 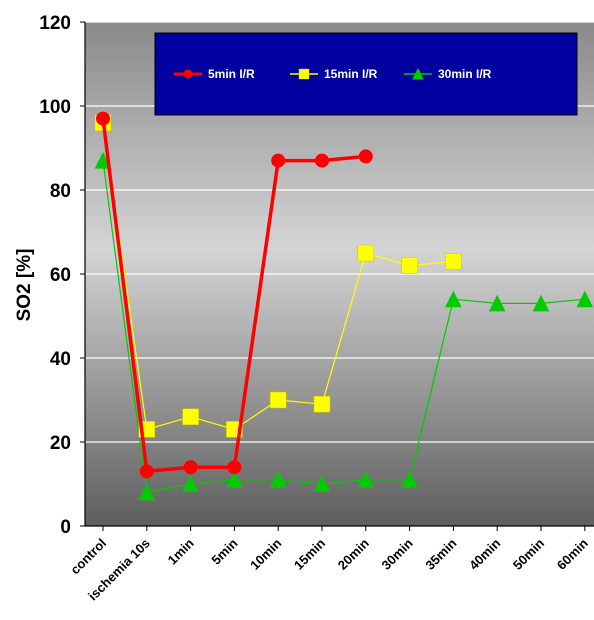 What do you see at coordinates (353, 553) in the screenshot?
I see `x-tick-label: 20min` at bounding box center [353, 553].